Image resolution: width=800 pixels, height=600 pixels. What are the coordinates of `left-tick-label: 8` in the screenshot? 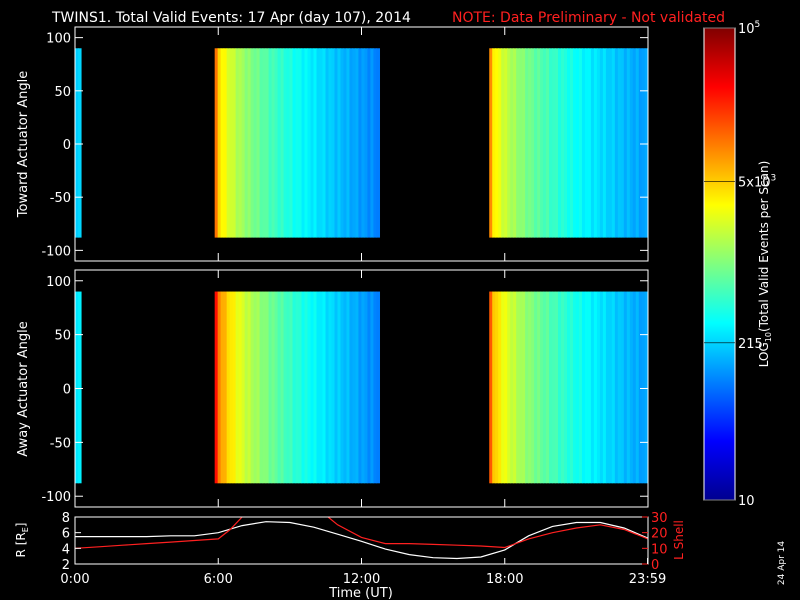 It's located at (66, 518).